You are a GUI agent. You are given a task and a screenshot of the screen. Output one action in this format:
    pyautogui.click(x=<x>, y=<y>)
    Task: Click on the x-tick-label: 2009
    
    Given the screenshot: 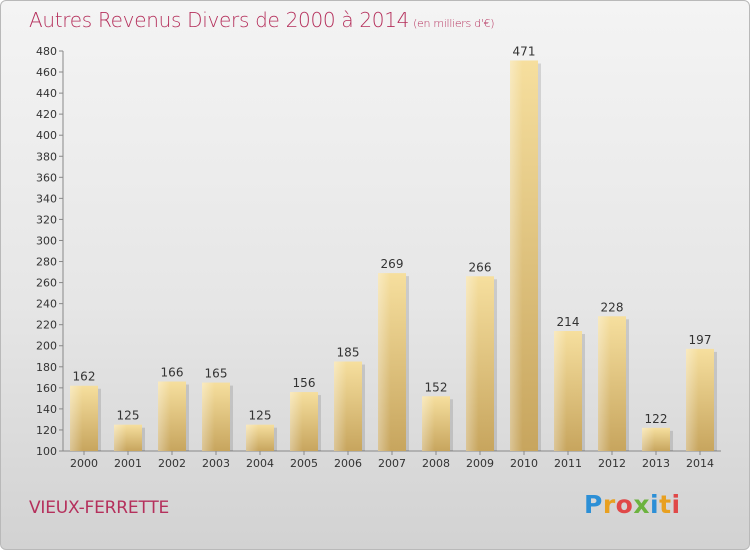 What is the action you would take?
    pyautogui.click(x=480, y=463)
    